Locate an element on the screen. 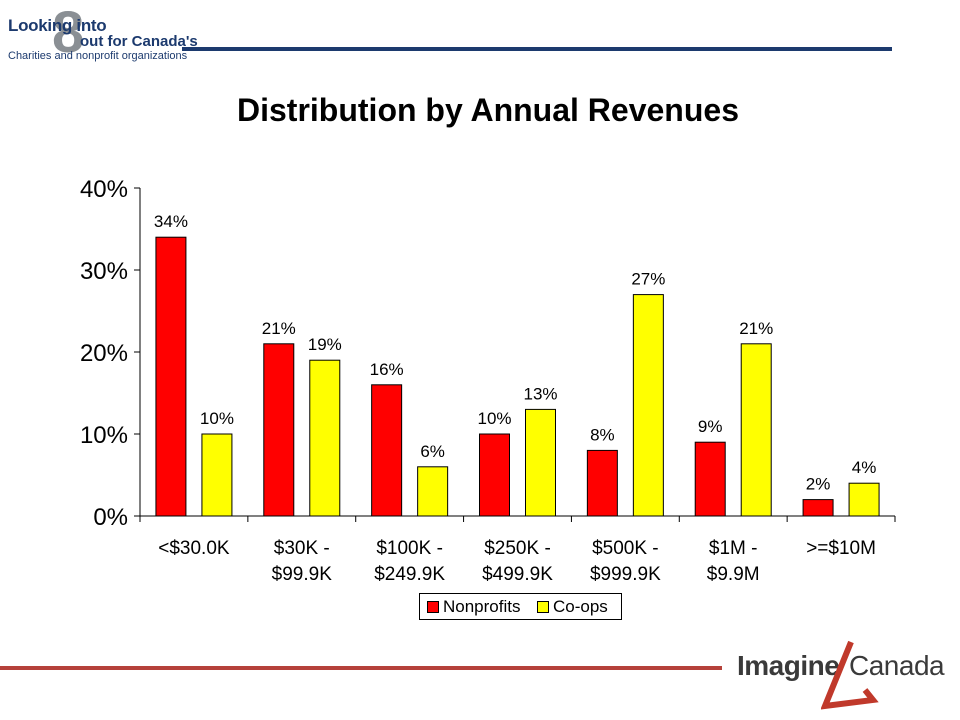 This screenshot has height=720, width=960. y-tick-label: 10% is located at coordinates (104, 435).